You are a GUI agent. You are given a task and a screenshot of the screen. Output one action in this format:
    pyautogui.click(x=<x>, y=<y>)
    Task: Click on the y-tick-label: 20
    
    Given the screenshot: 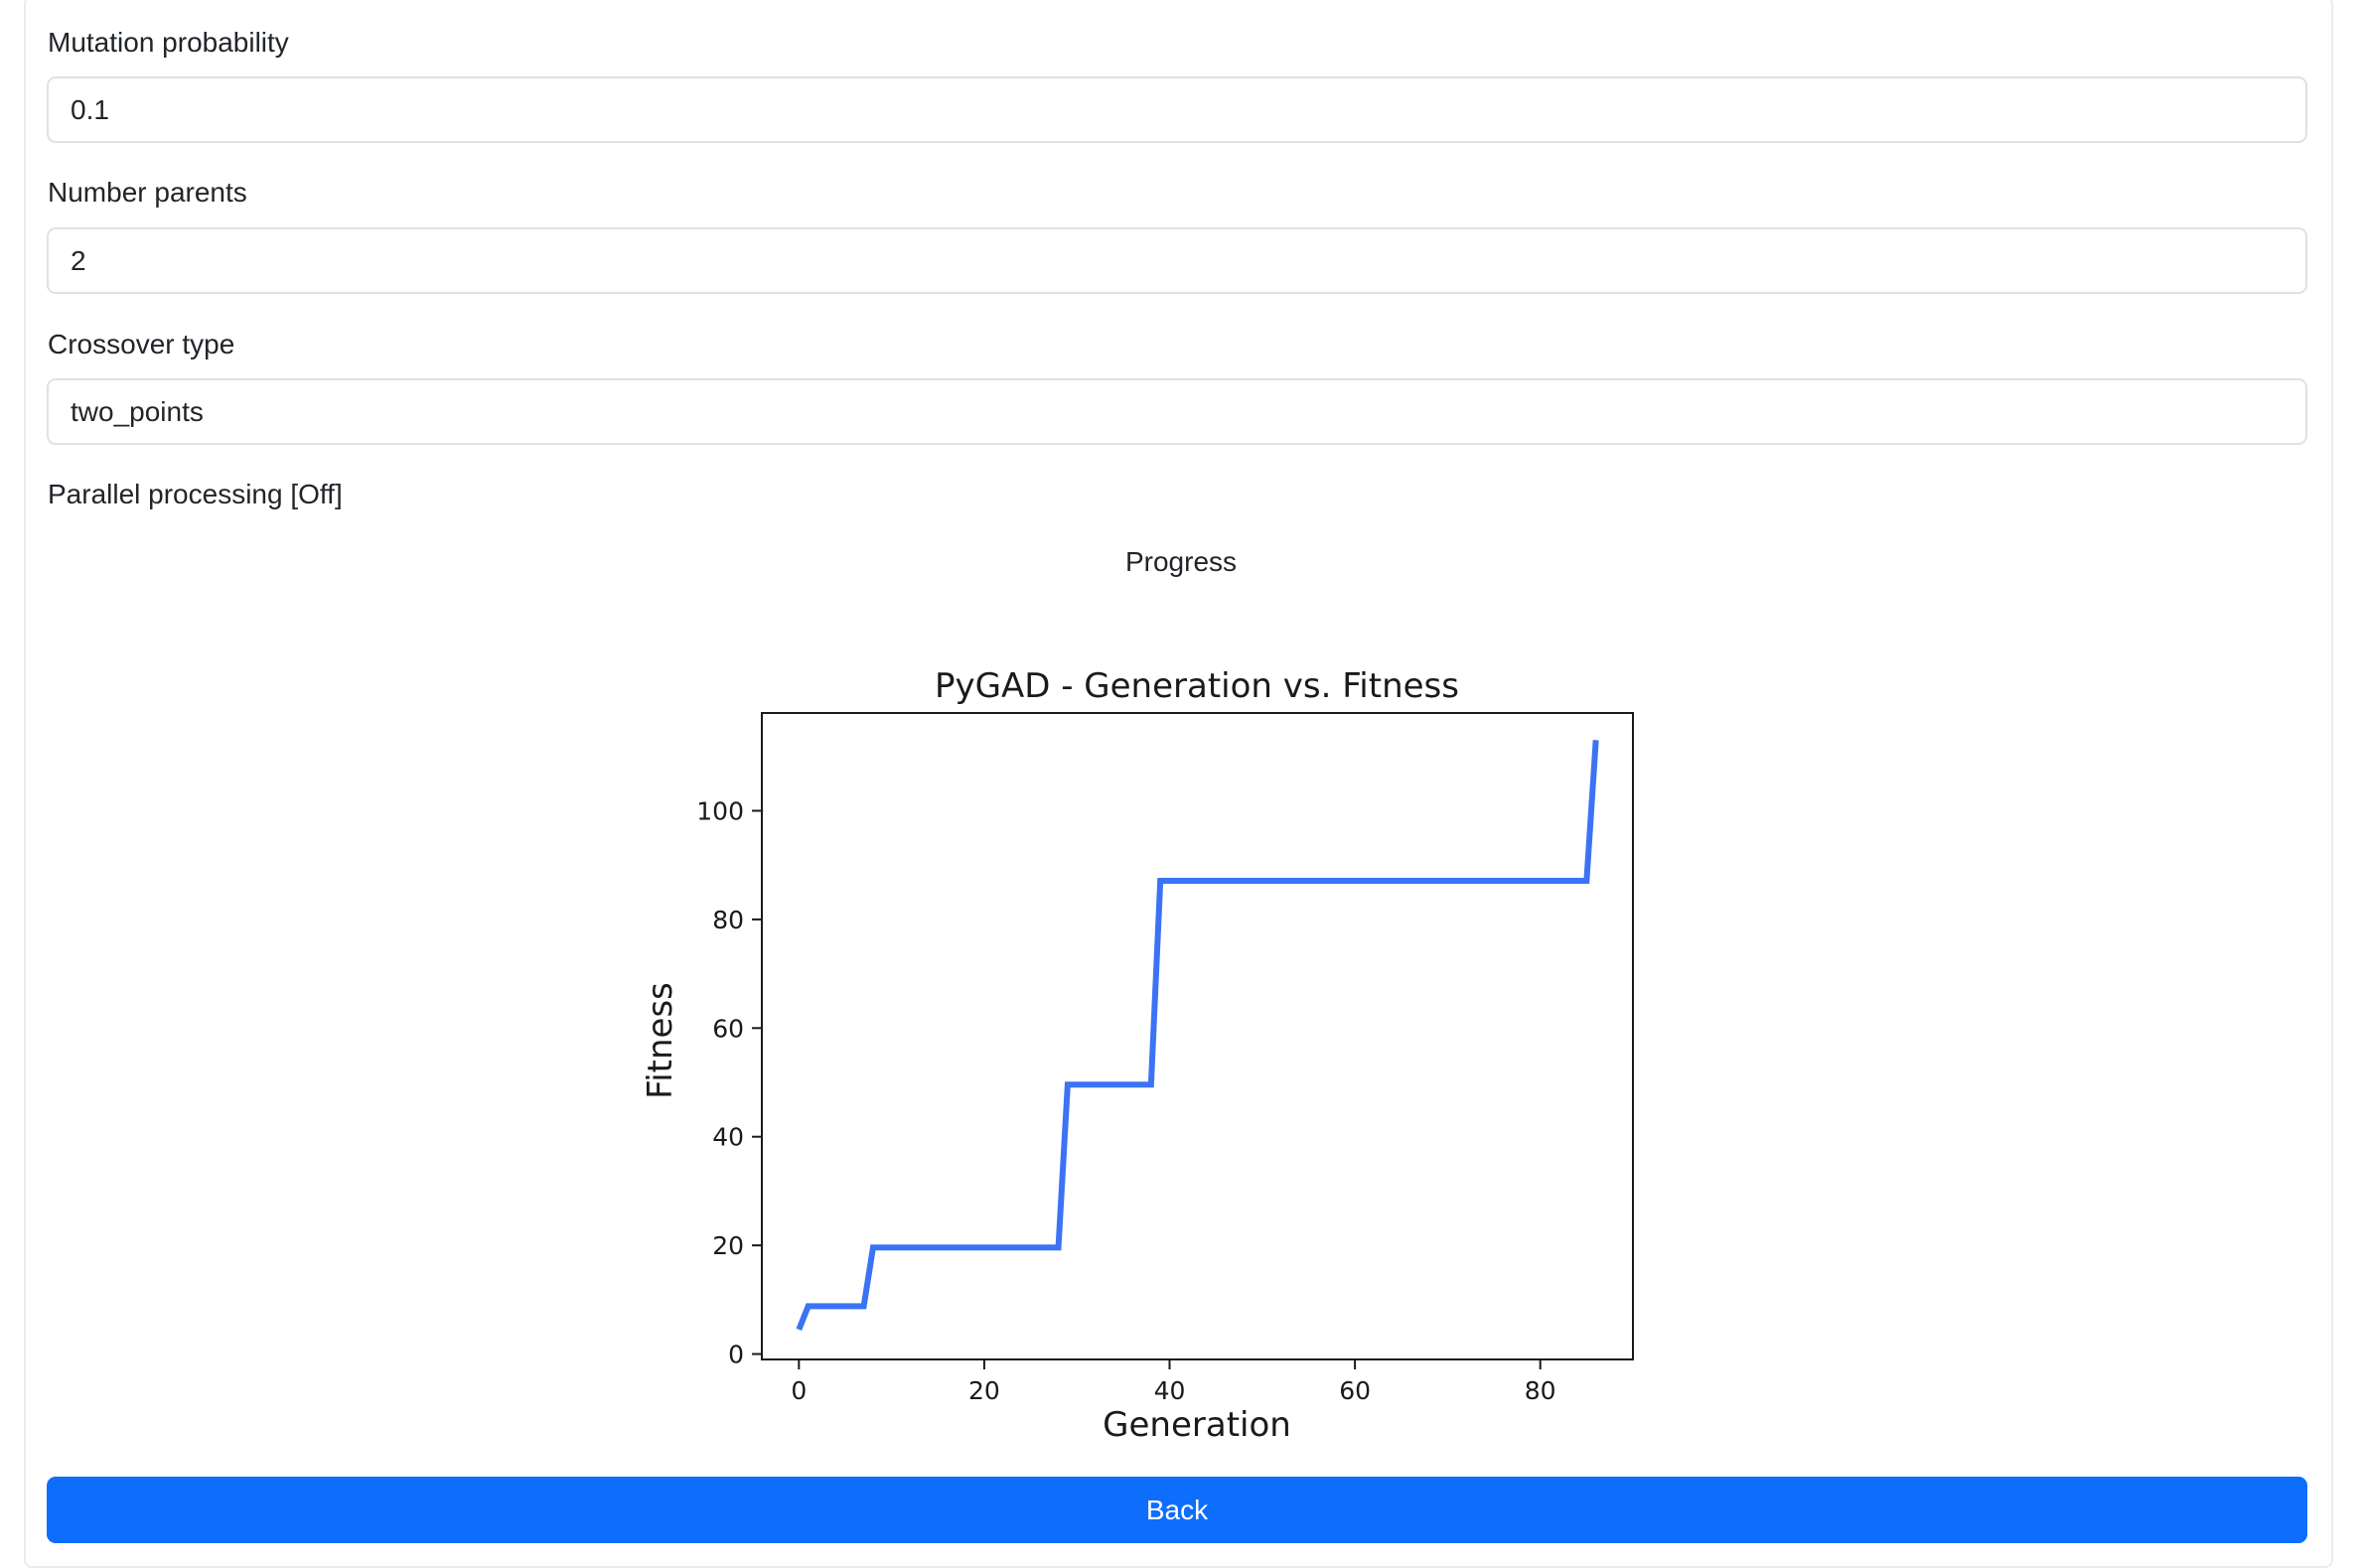 What is the action you would take?
    pyautogui.click(x=728, y=1245)
    